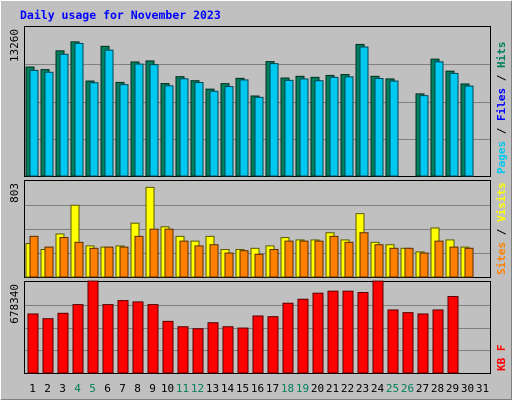 This screenshot has width=512, height=400. I want to click on legend-entry: Files, so click(501, 108).